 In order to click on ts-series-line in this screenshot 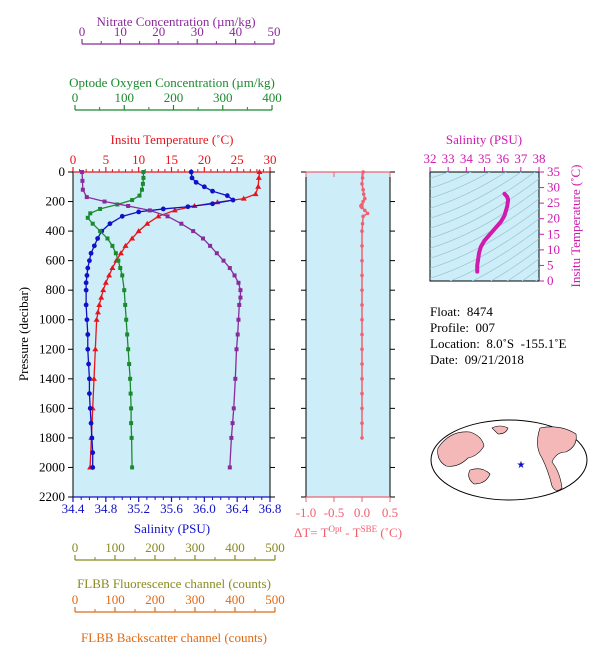, I will do `click(493, 232)`.